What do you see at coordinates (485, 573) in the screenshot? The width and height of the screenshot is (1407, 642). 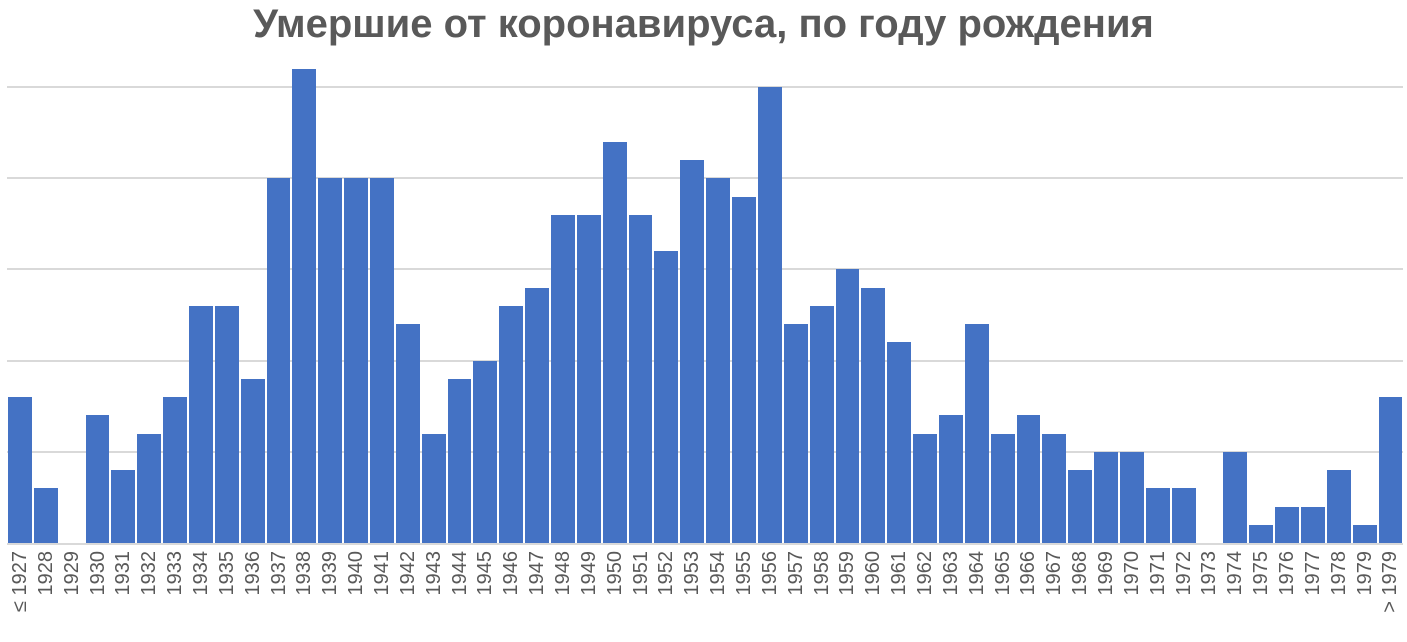 I see `x-tick-label: 1945` at bounding box center [485, 573].